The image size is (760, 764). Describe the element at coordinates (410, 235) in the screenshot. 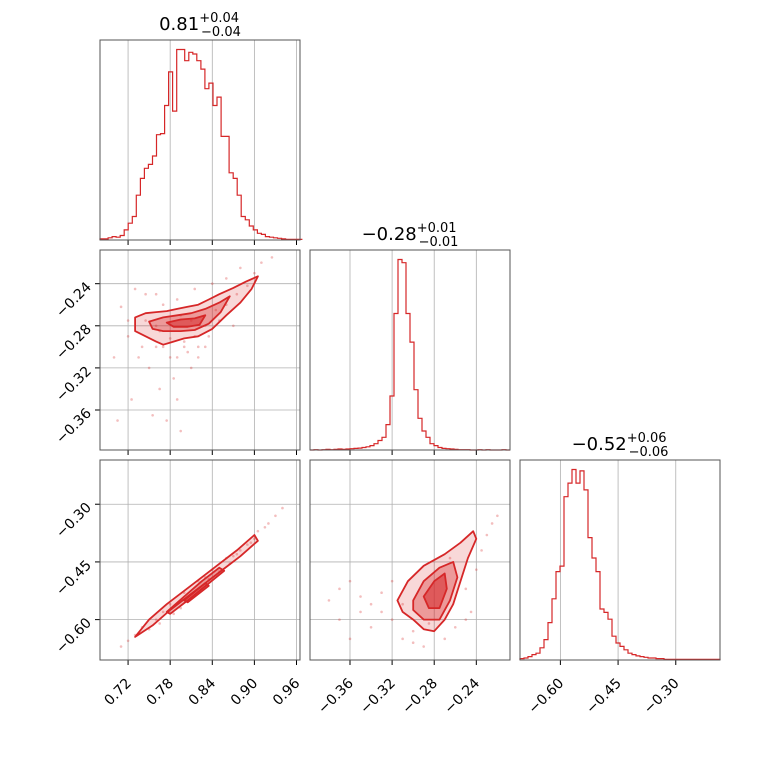

I see `panel-title: −0.28+0.01 −0.01` at that location.